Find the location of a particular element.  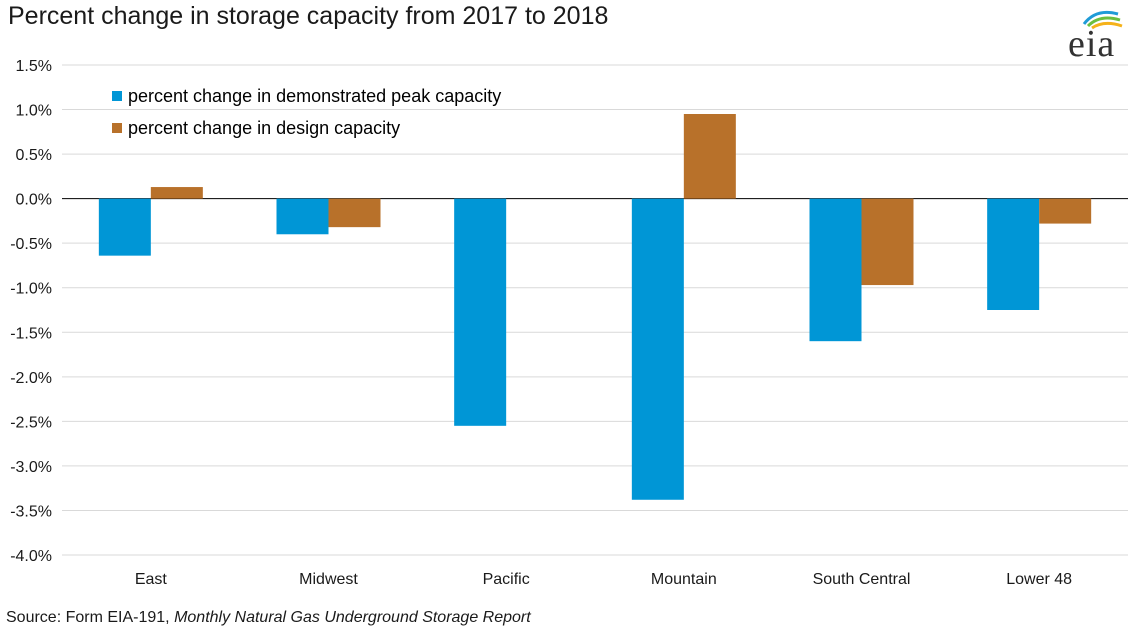

x-tick-label: East is located at coordinates (151, 579).